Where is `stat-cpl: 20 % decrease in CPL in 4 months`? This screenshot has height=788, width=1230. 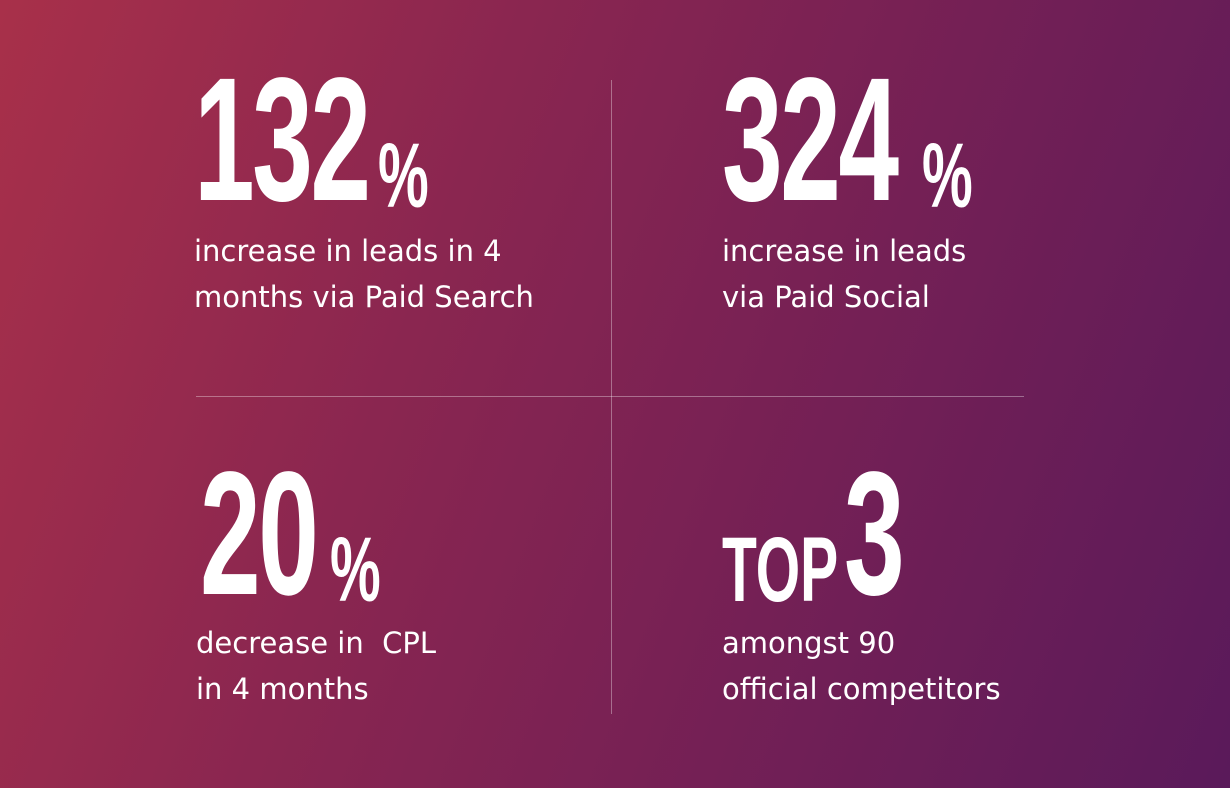
stat-cpl: 20 % decrease in CPL in 4 months is located at coordinates (328, 579).